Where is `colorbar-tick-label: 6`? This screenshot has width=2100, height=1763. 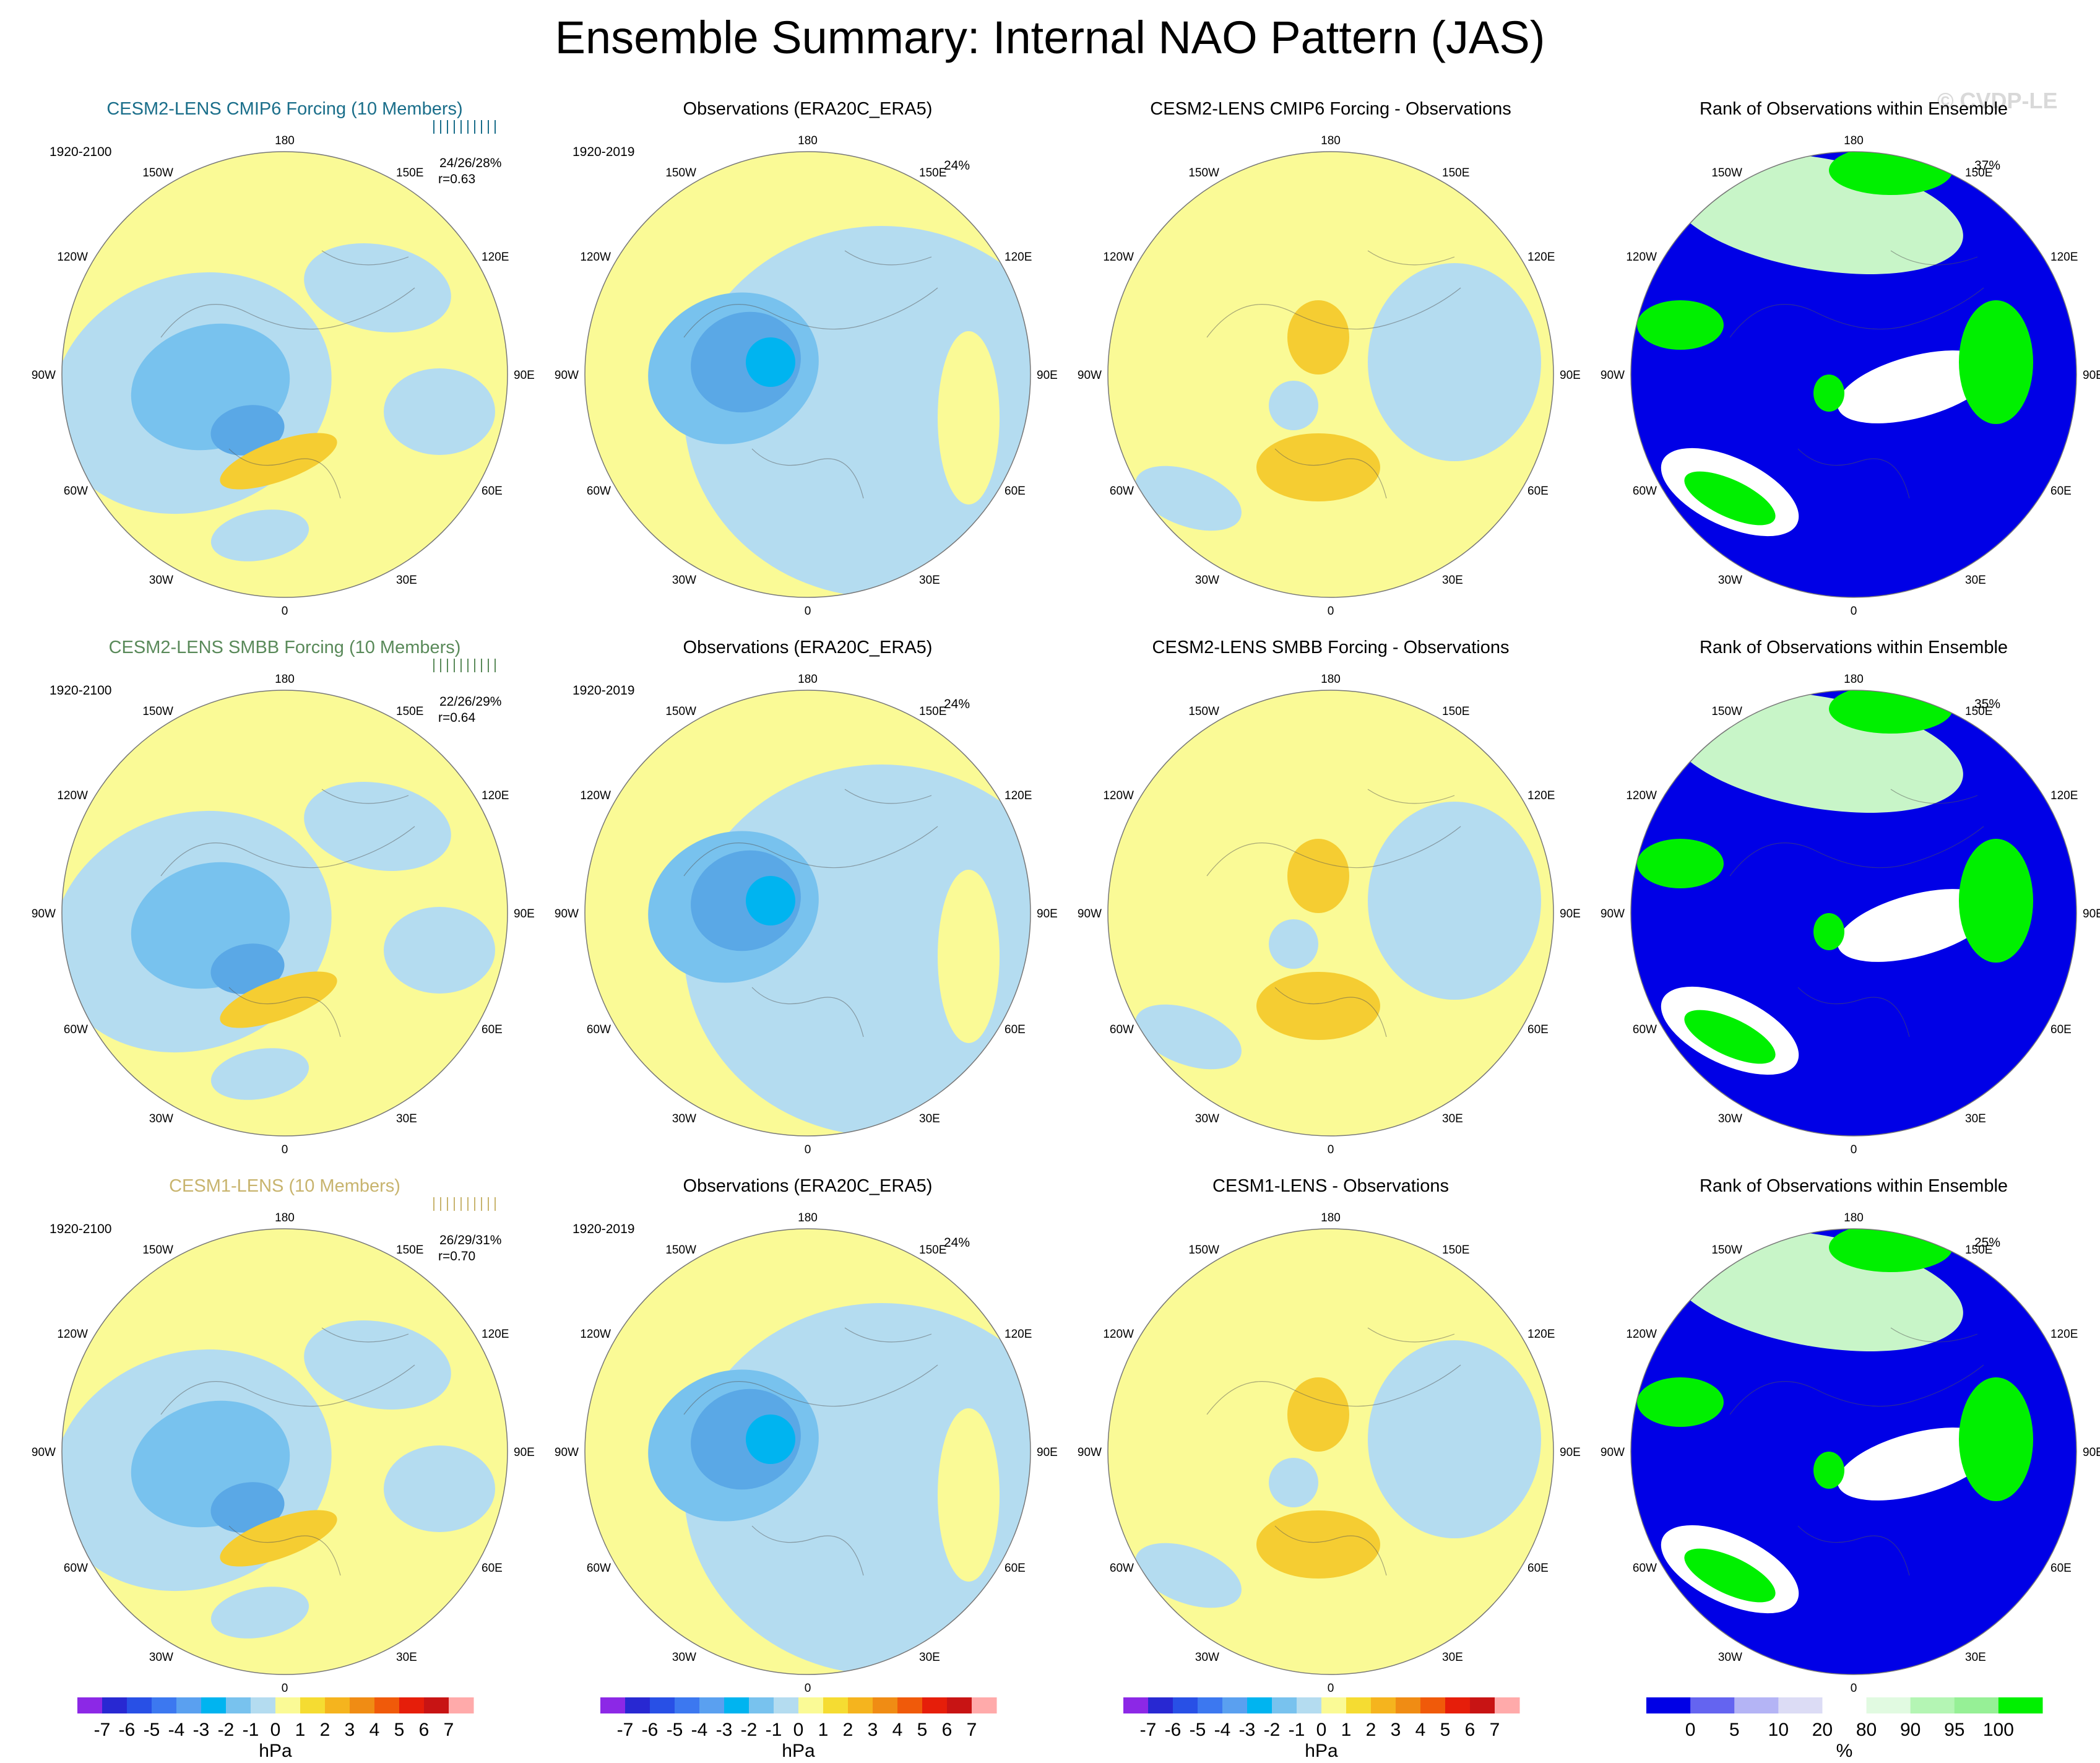 colorbar-tick-label: 6 is located at coordinates (1470, 1730).